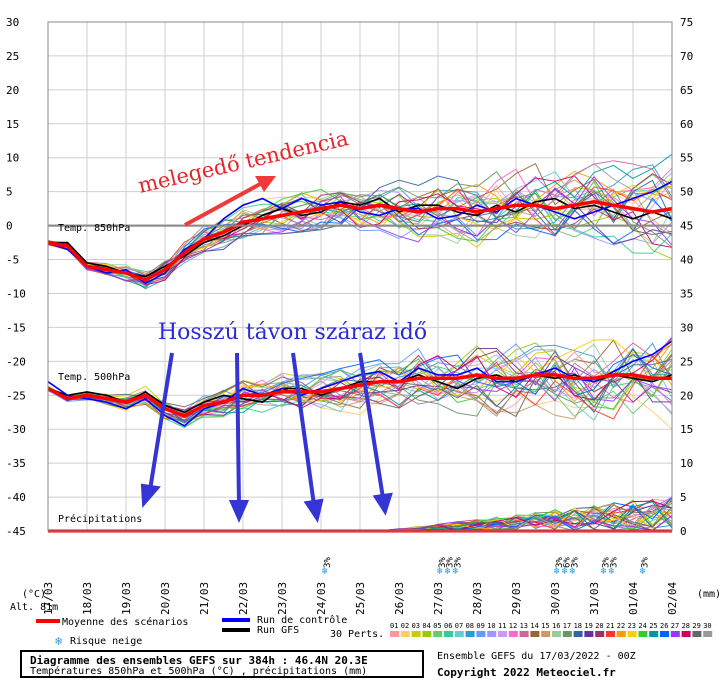  I want to click on series-line-t850, so click(360, 241).